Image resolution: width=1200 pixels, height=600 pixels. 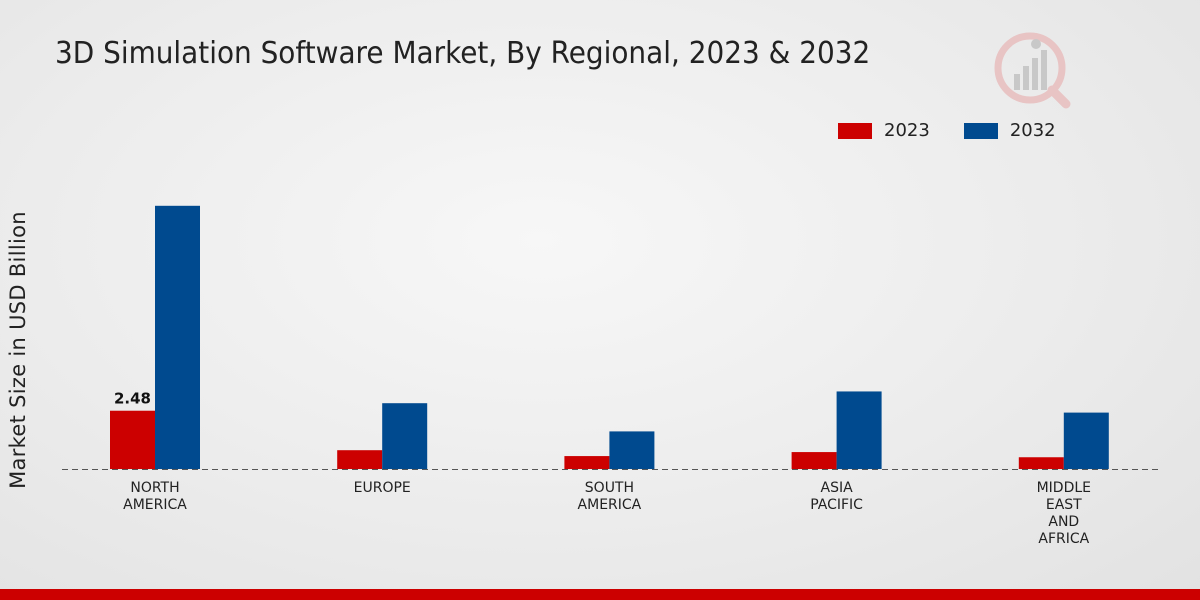 I want to click on legend-label-2023: 2023, so click(x=907, y=130).